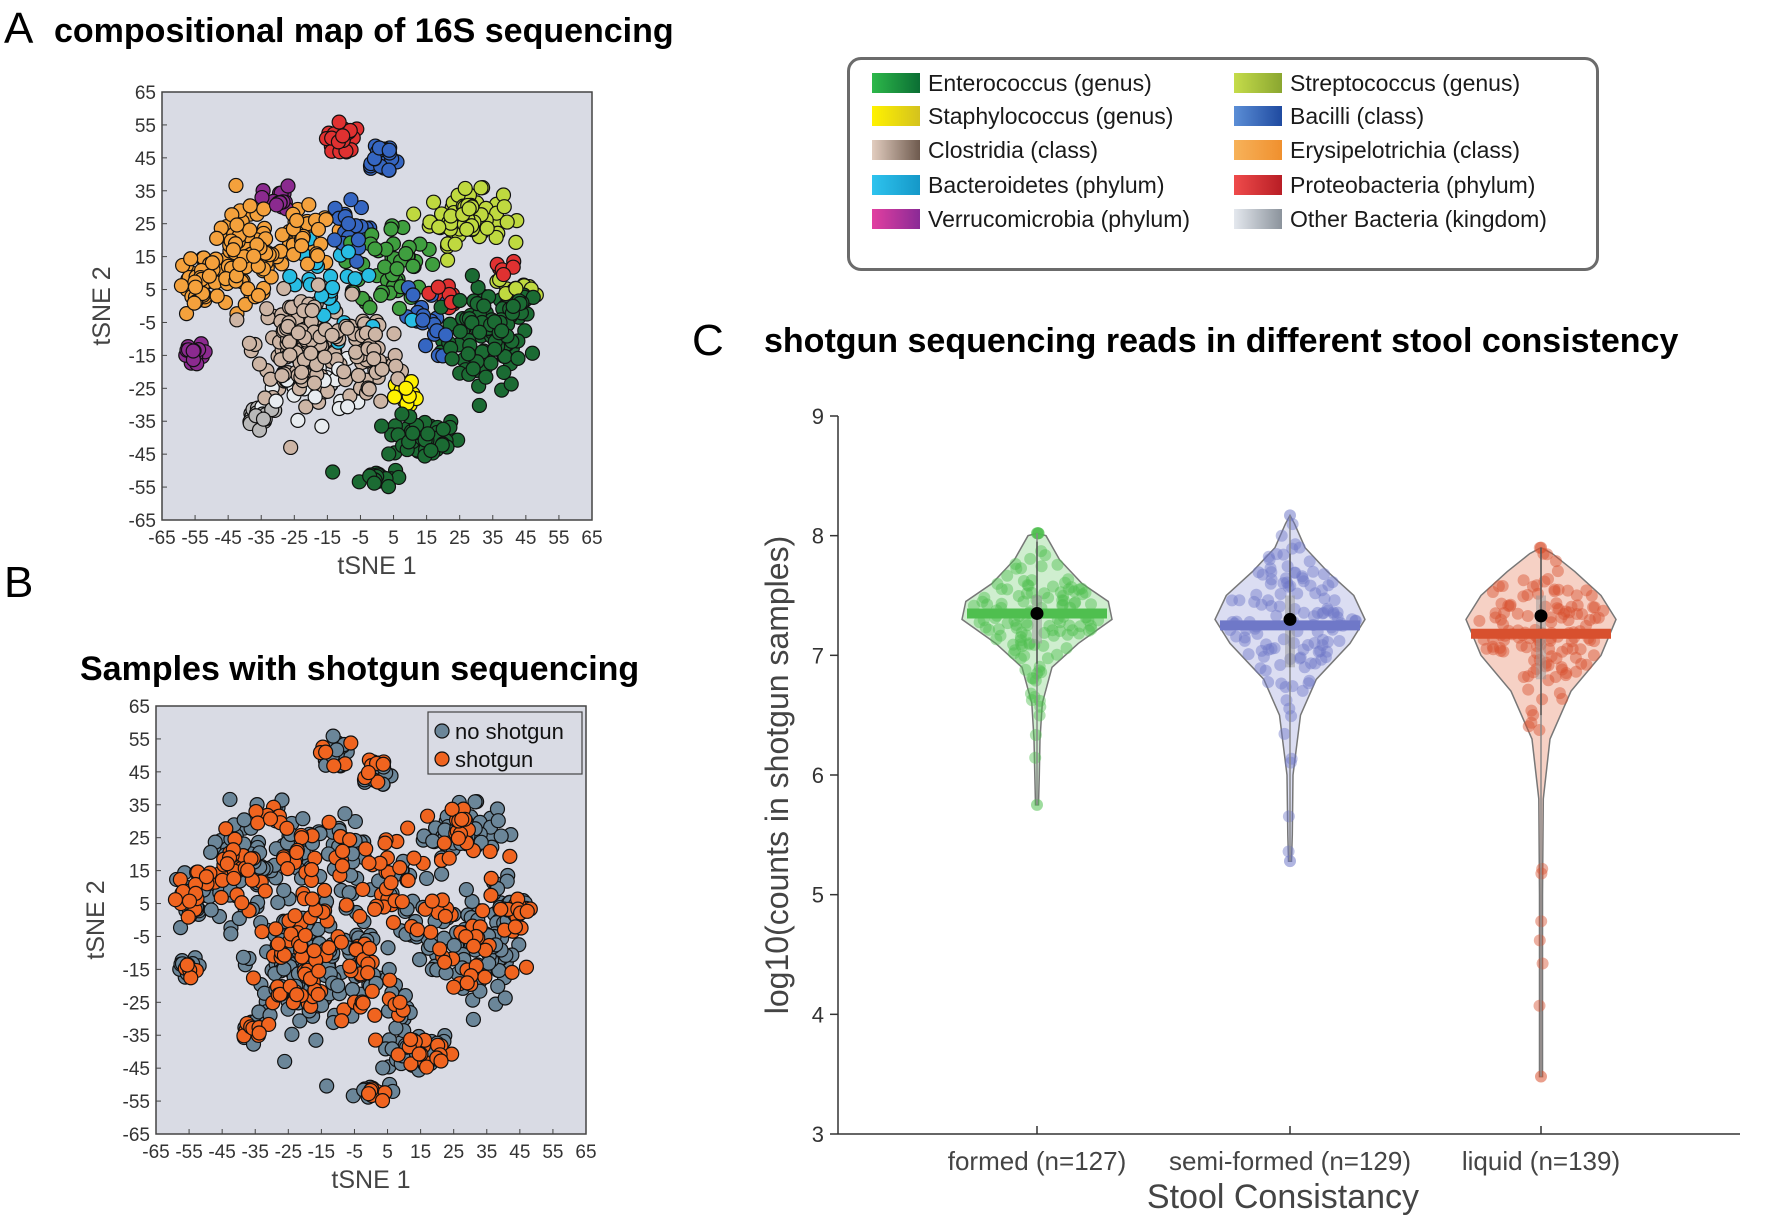  Describe the element at coordinates (1541, 616) in the screenshot. I see `violin-mean-dot` at that location.